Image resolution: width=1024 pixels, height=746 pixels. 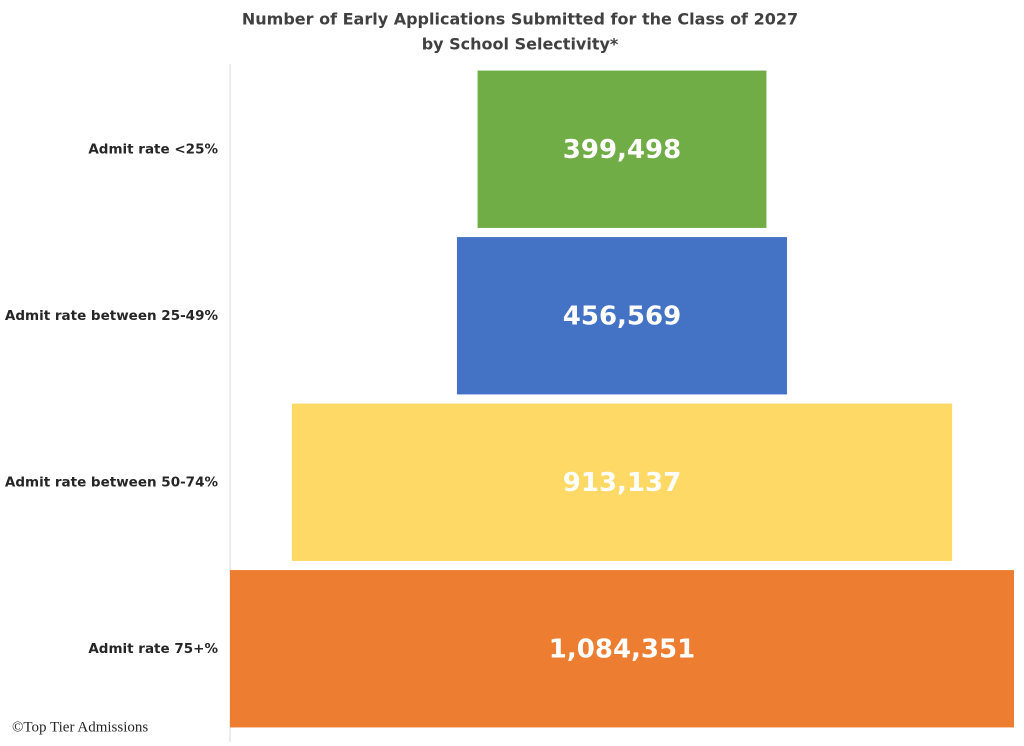 I want to click on value-label: 913,137, so click(x=622, y=483).